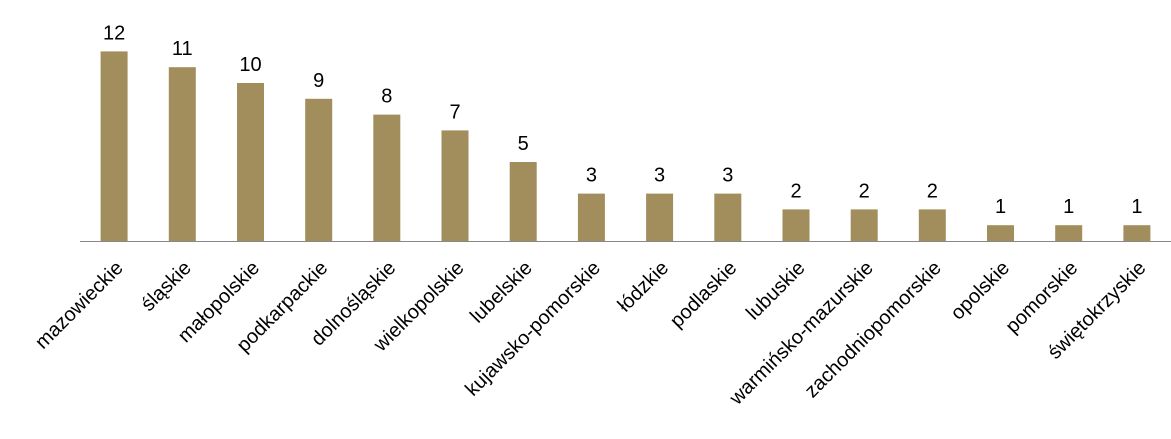 The image size is (1171, 439). I want to click on value-label-12: 2, so click(932, 191).